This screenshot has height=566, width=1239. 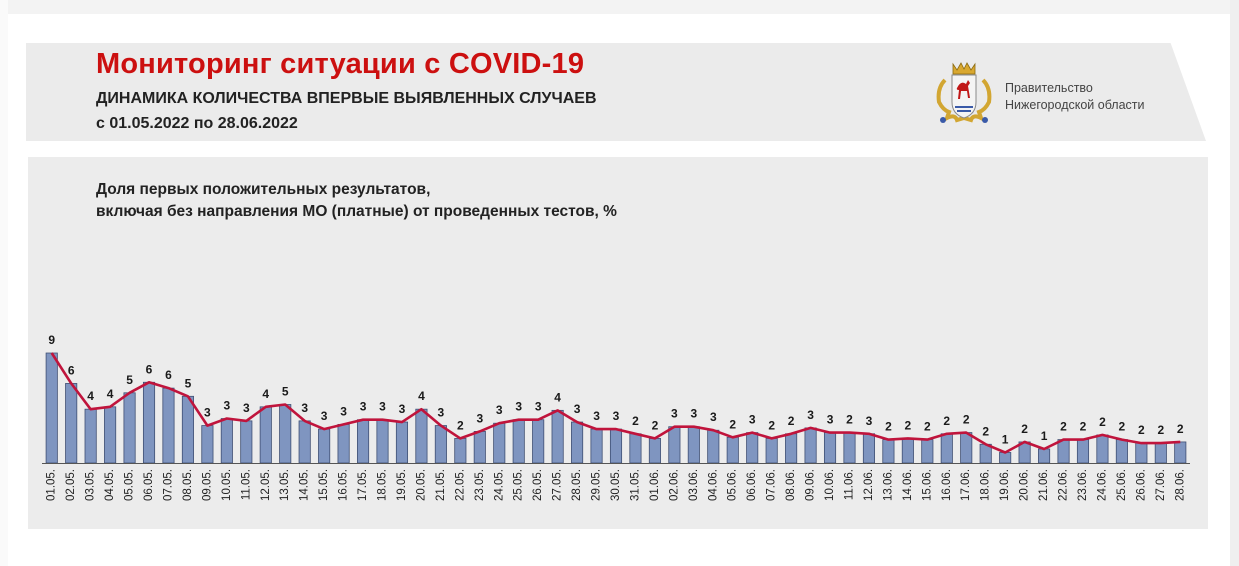 I want to click on bar-03.06., so click(x=693, y=445).